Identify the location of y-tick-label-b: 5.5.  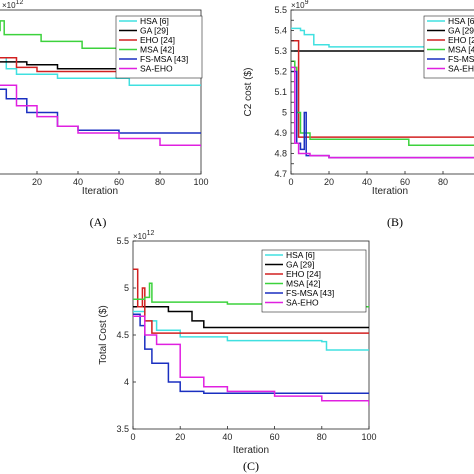
(280, 10).